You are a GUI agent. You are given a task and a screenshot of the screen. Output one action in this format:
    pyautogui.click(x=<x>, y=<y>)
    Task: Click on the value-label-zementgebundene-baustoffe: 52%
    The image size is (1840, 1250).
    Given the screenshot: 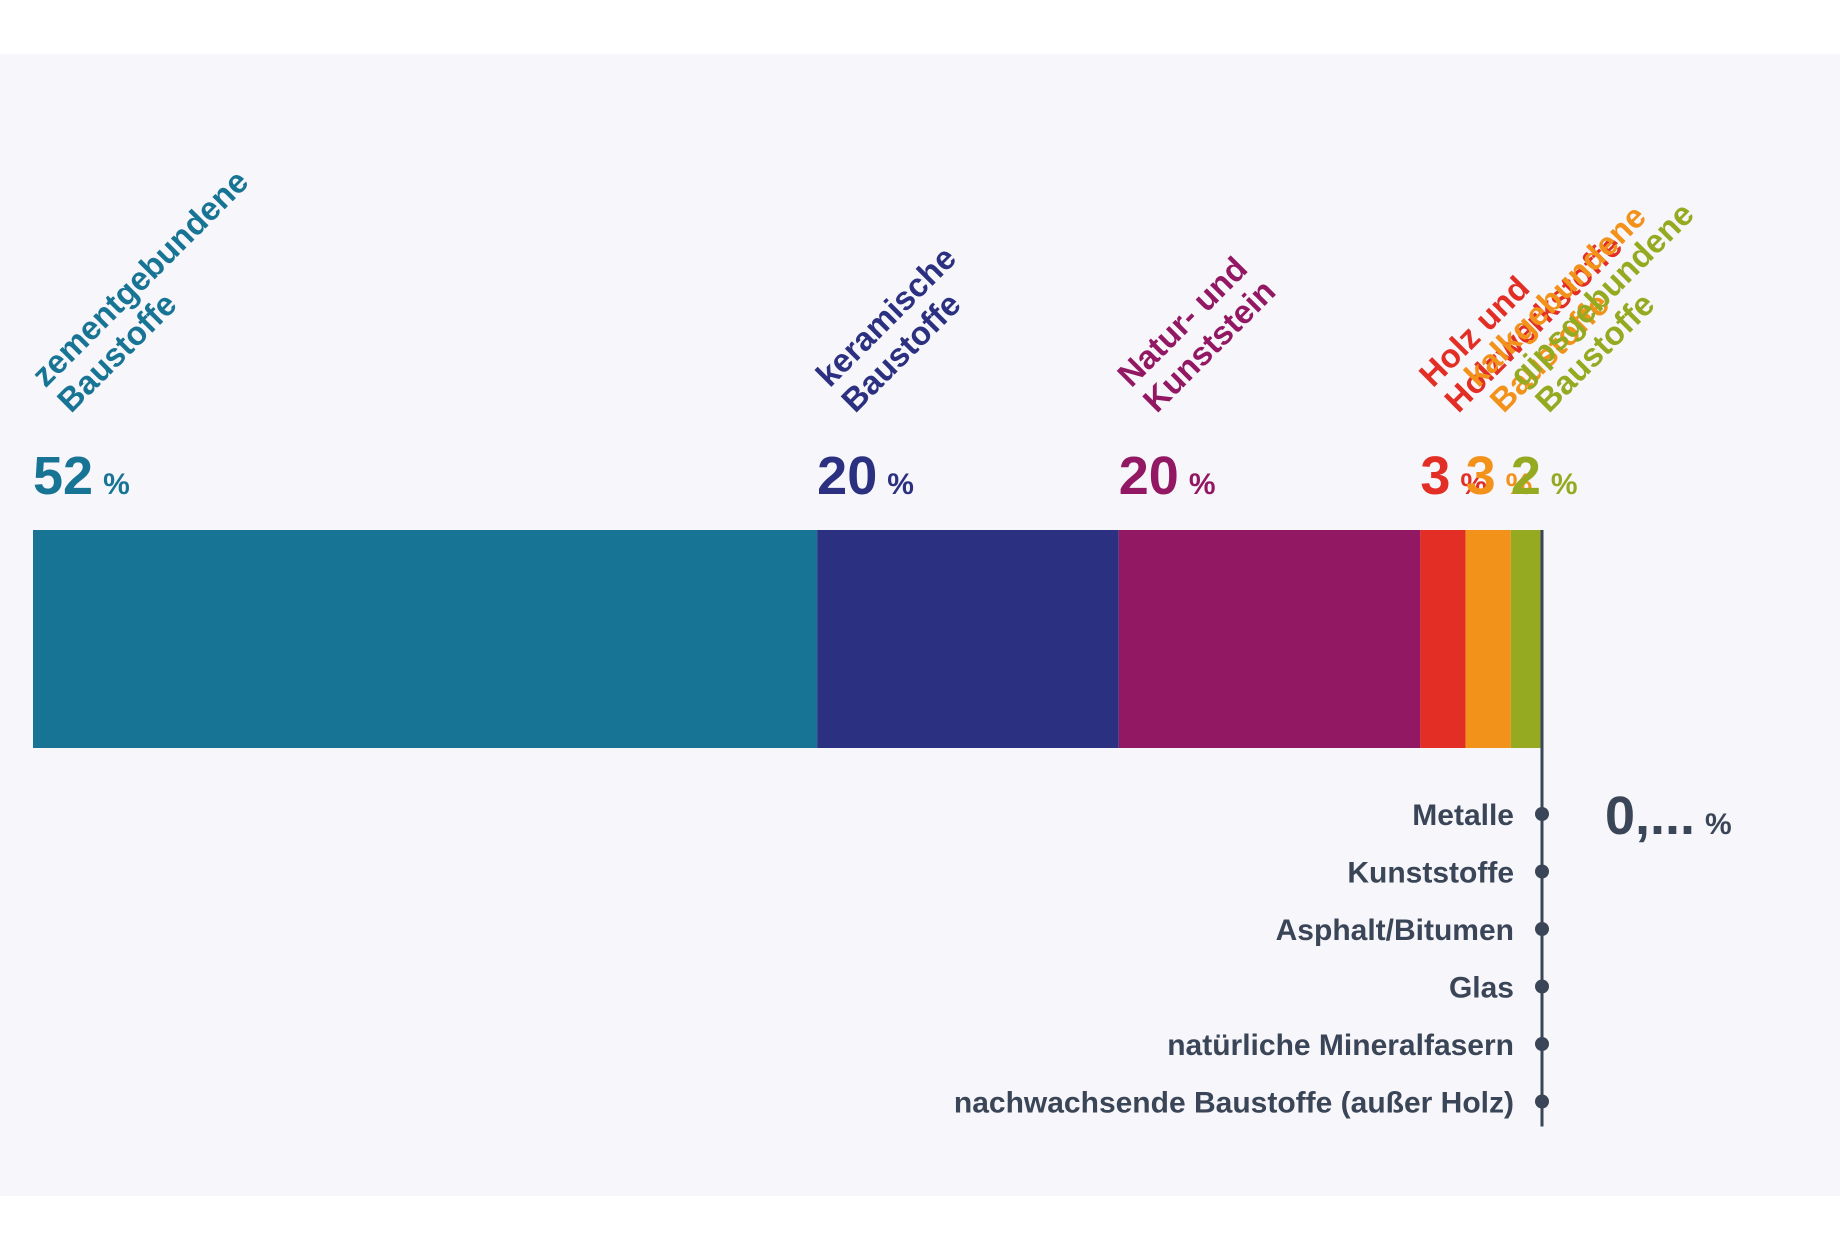 What is the action you would take?
    pyautogui.click(x=81, y=476)
    